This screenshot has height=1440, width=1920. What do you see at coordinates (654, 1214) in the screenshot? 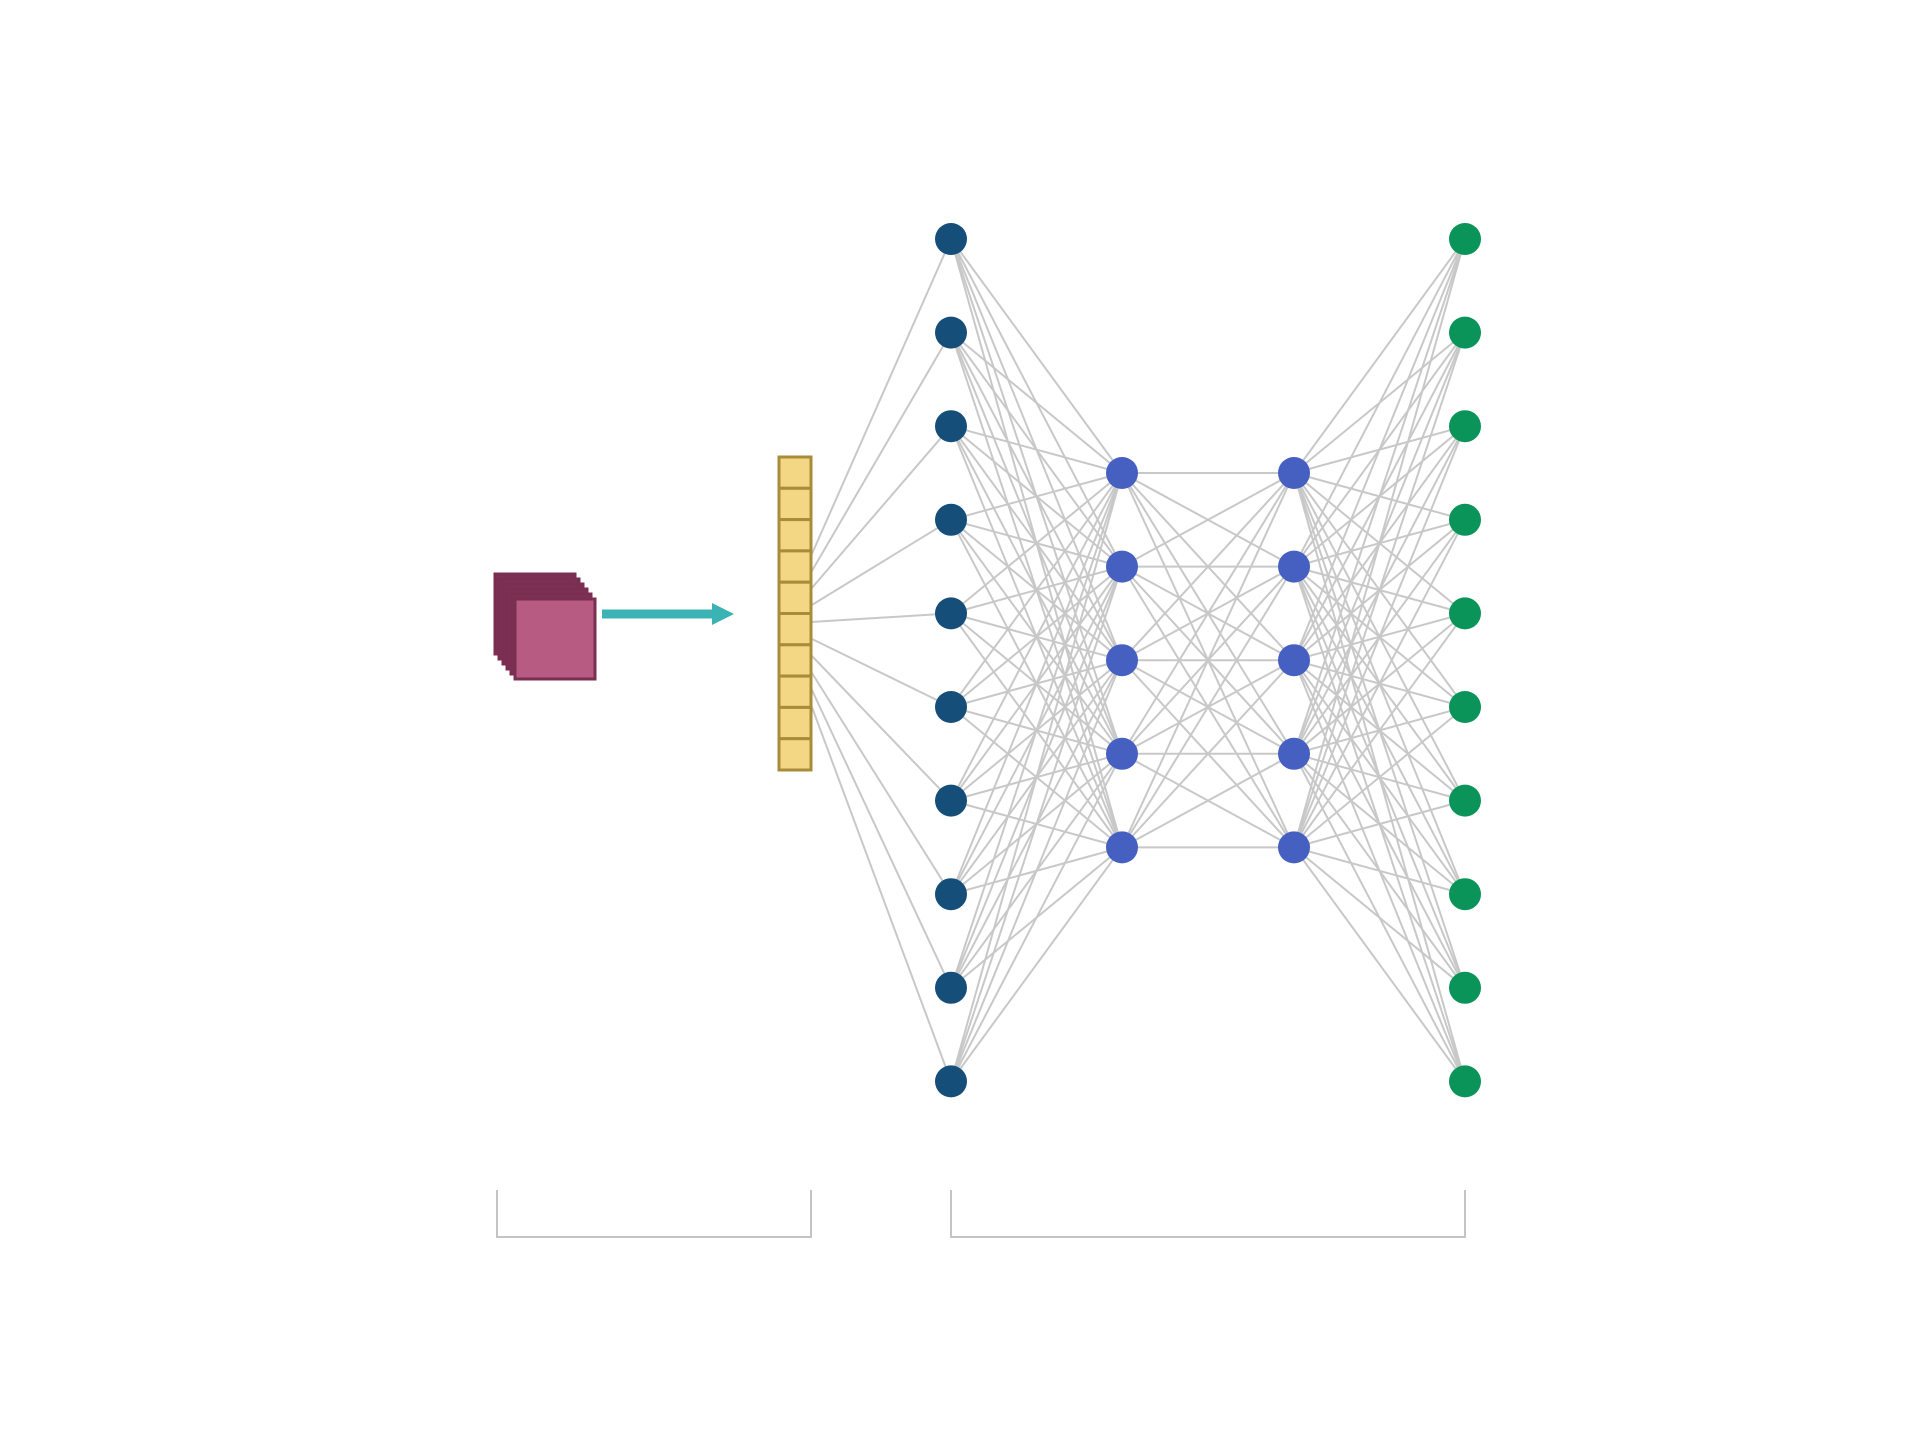
I see `feature-extraction-bracket` at bounding box center [654, 1214].